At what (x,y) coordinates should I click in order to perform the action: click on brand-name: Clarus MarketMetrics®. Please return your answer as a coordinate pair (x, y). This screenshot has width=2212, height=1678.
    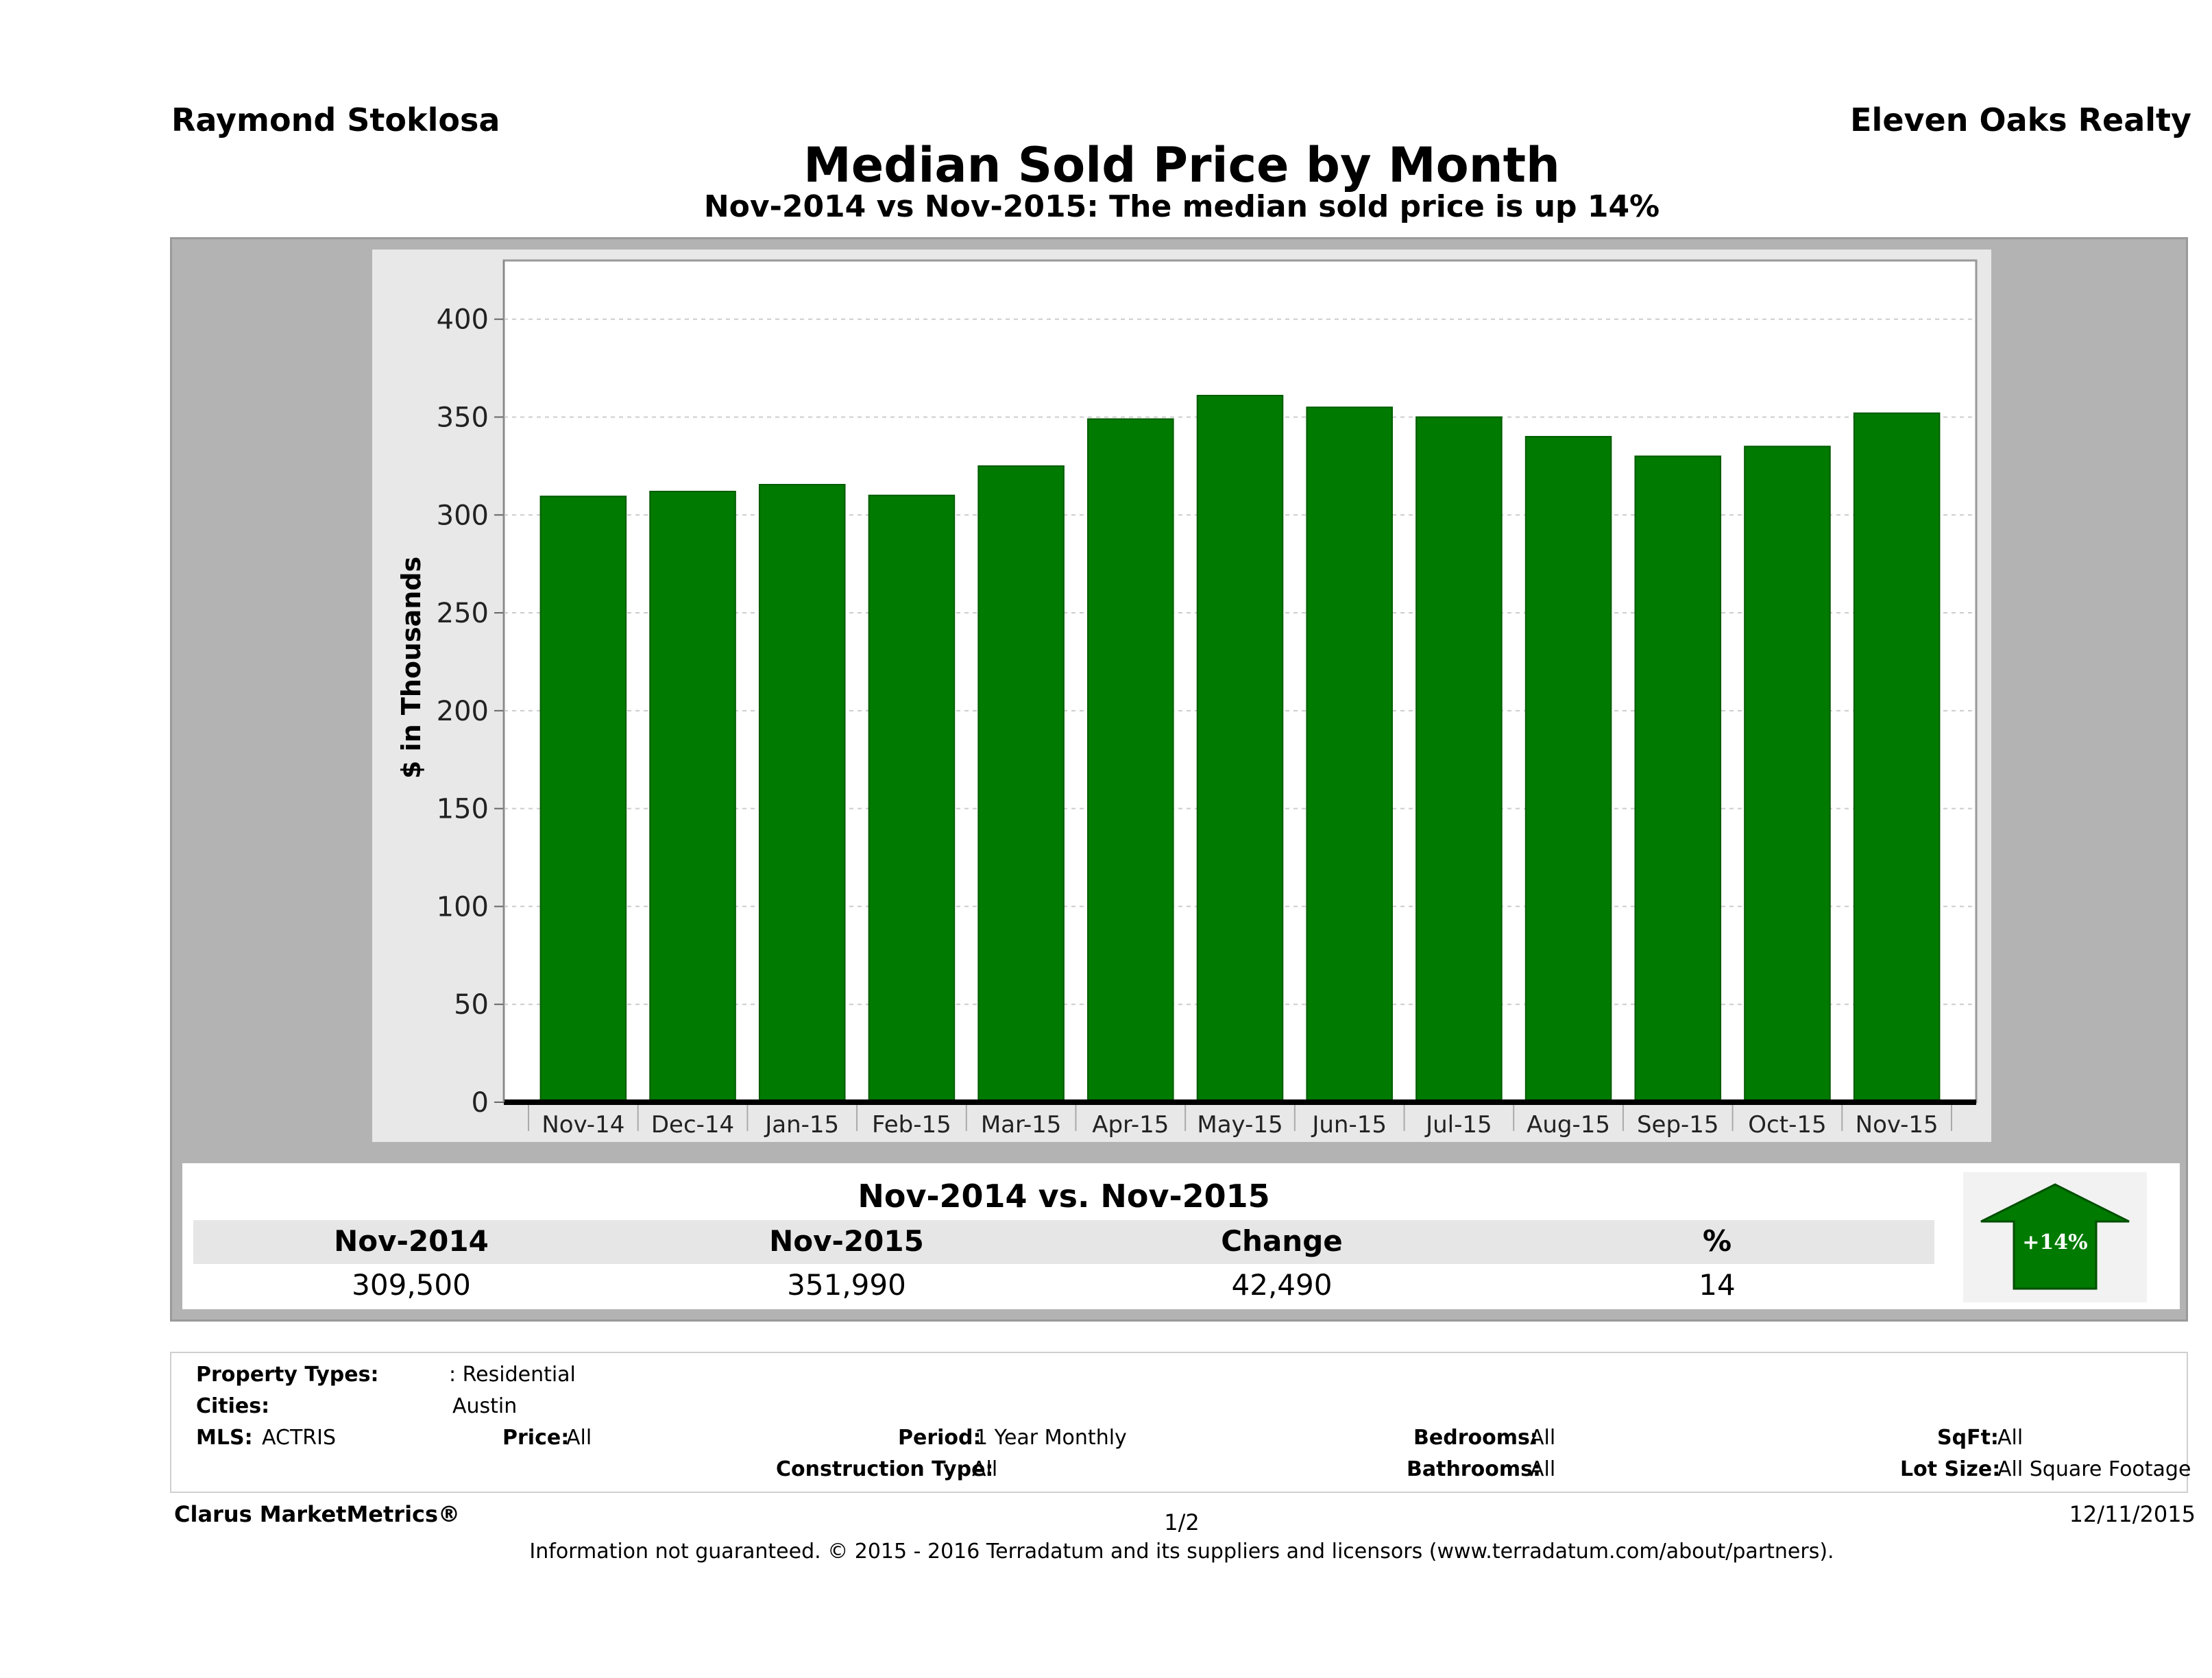
    Looking at the image, I should click on (317, 1514).